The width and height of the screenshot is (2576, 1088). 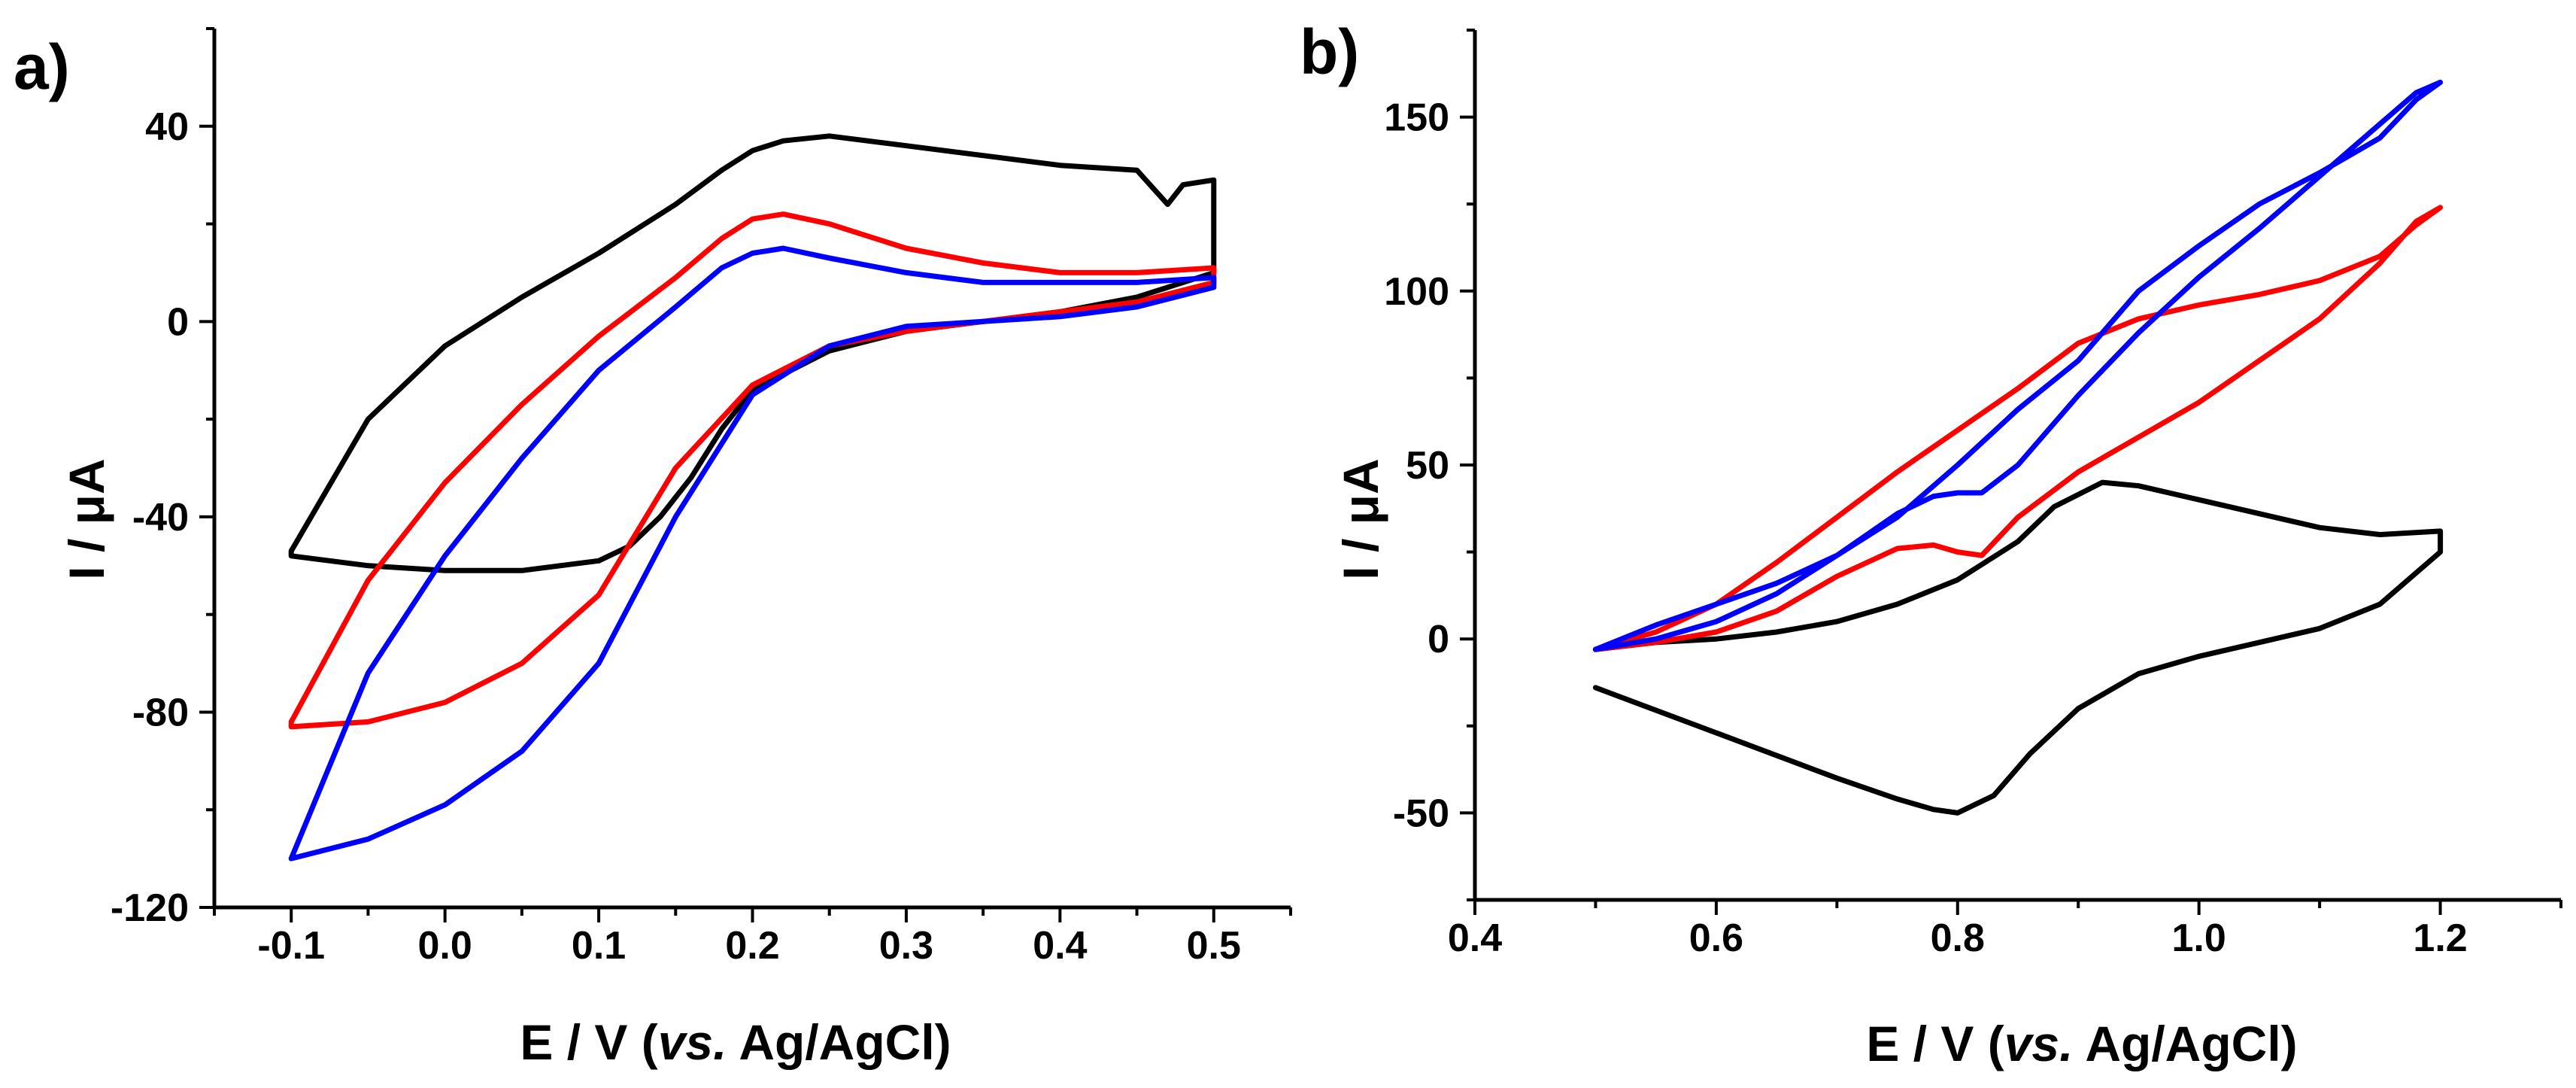 What do you see at coordinates (291, 946) in the screenshot?
I see `panel-a-xtick-label: -0.1` at bounding box center [291, 946].